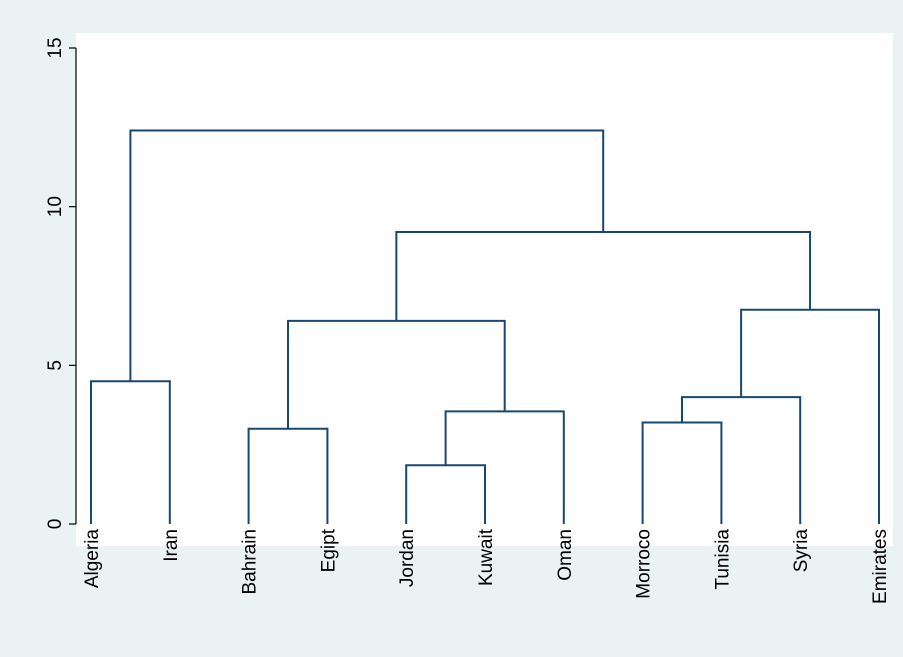  Describe the element at coordinates (880, 566) in the screenshot. I see `leaf-label: Emirates` at that location.